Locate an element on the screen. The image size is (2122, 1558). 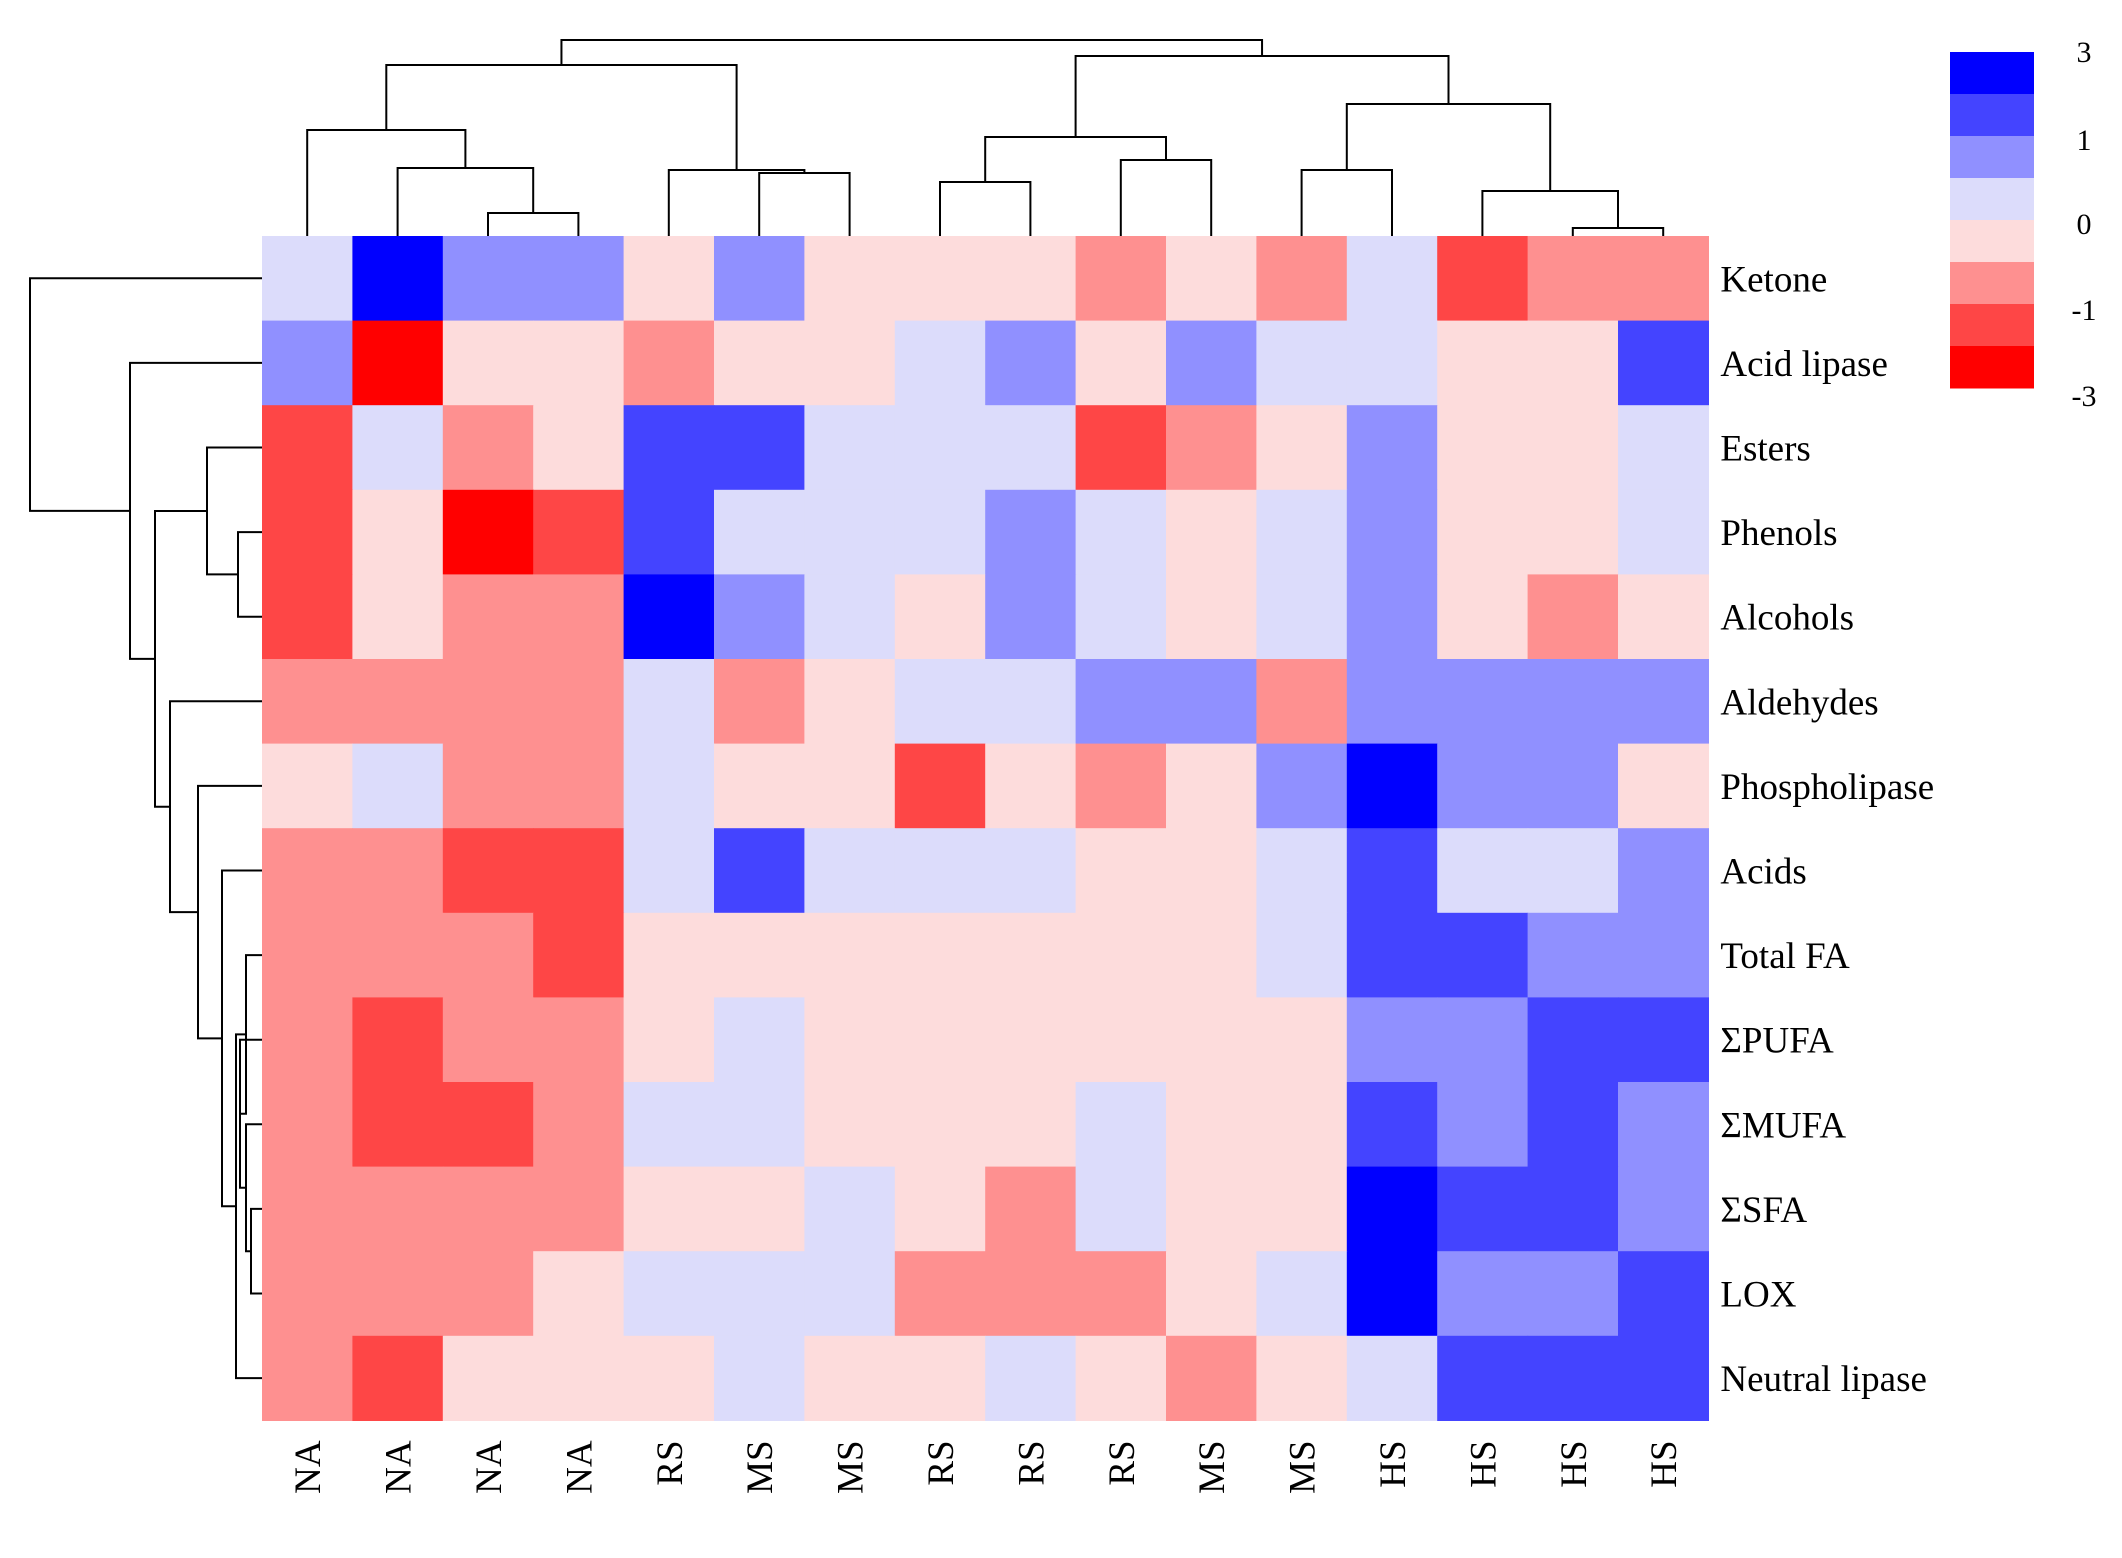
column-label-ms-12: MS is located at coordinates (1303, 1466).